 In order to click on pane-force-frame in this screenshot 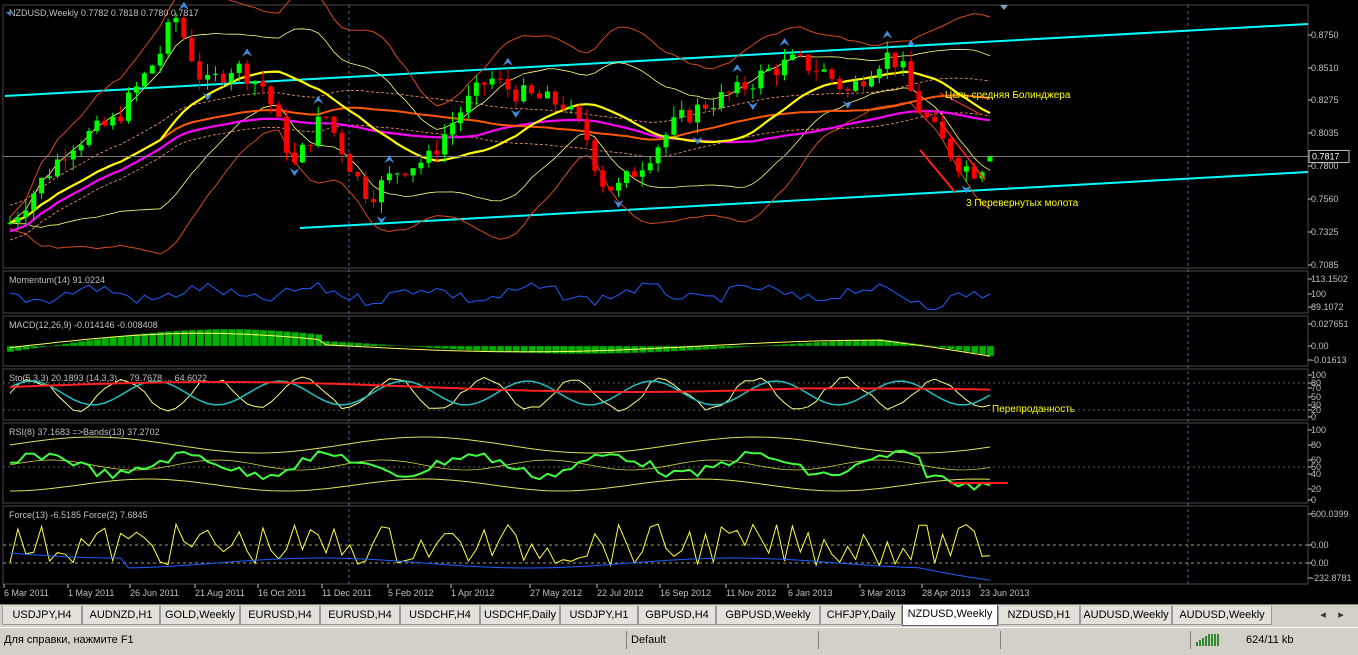, I will do `click(655, 545)`.